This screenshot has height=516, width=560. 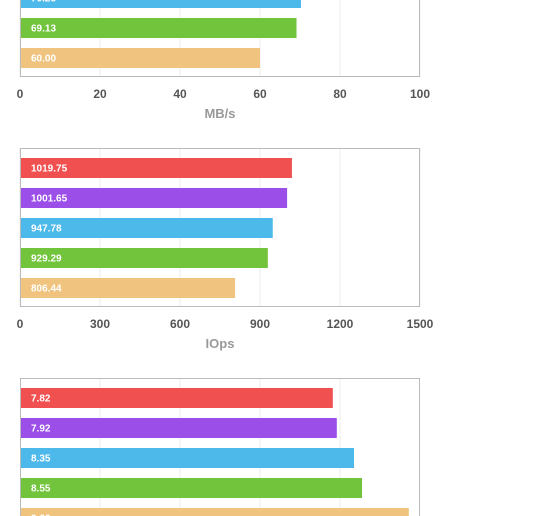 I want to click on x-tick-label: 100, so click(x=420, y=94).